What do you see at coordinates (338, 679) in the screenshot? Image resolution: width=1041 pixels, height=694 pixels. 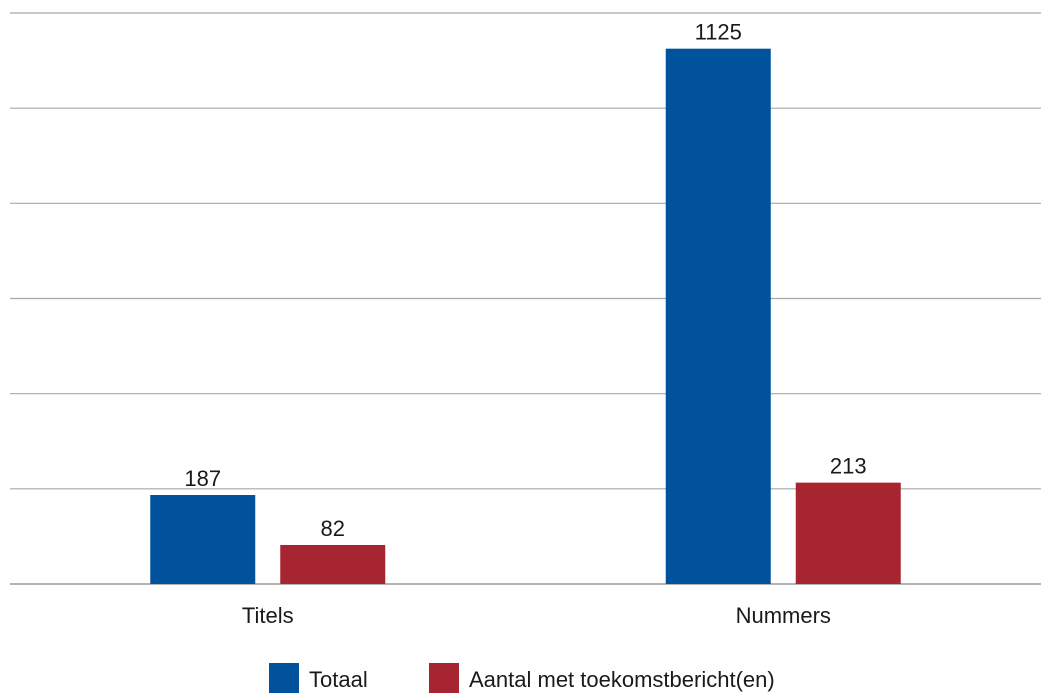 I see `legend-label: Totaal` at bounding box center [338, 679].